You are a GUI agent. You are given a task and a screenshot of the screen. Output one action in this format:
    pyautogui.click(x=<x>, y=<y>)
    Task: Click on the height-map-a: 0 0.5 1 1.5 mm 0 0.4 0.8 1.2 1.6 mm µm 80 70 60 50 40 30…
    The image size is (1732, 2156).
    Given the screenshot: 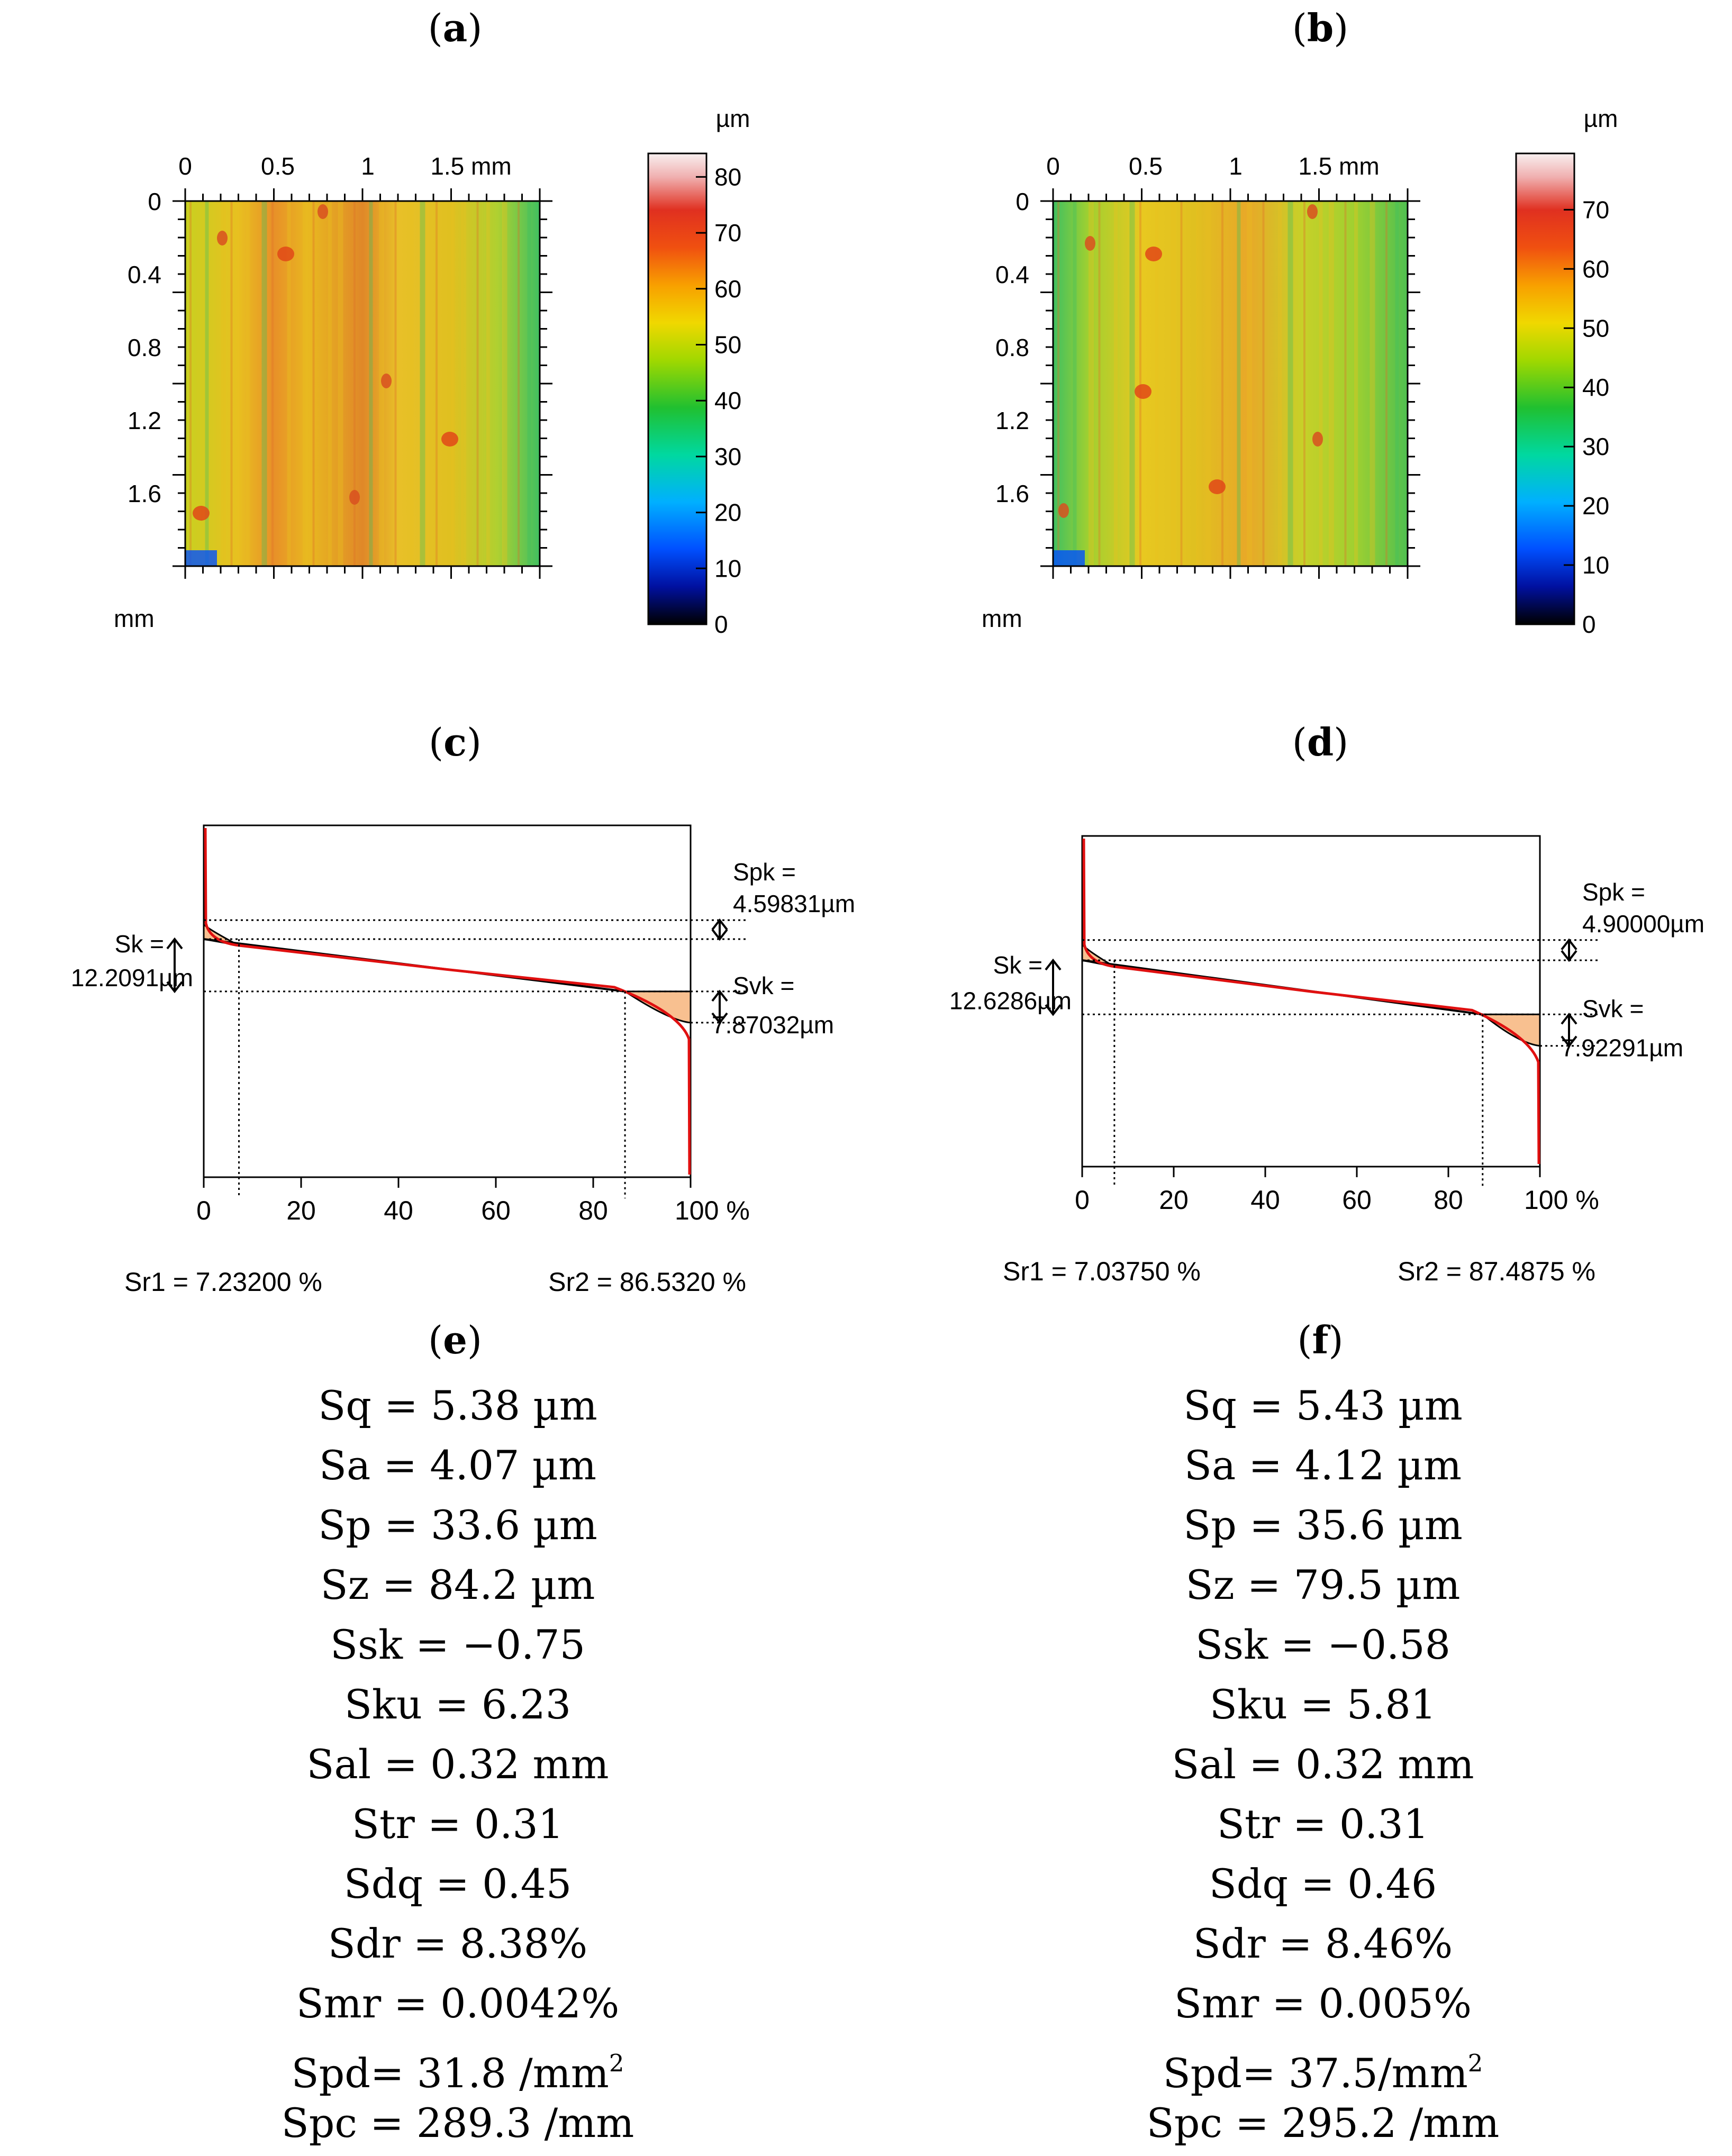 What is the action you would take?
    pyautogui.click(x=432, y=371)
    